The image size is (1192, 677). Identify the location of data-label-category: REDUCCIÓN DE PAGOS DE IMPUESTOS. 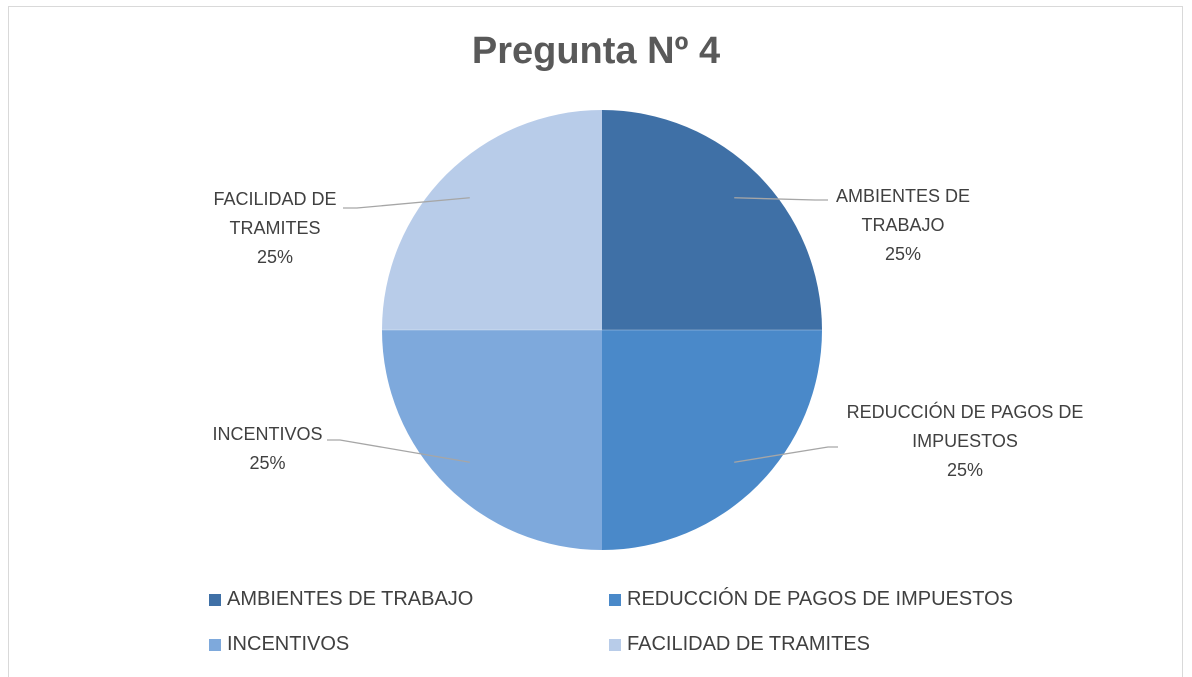
(965, 426).